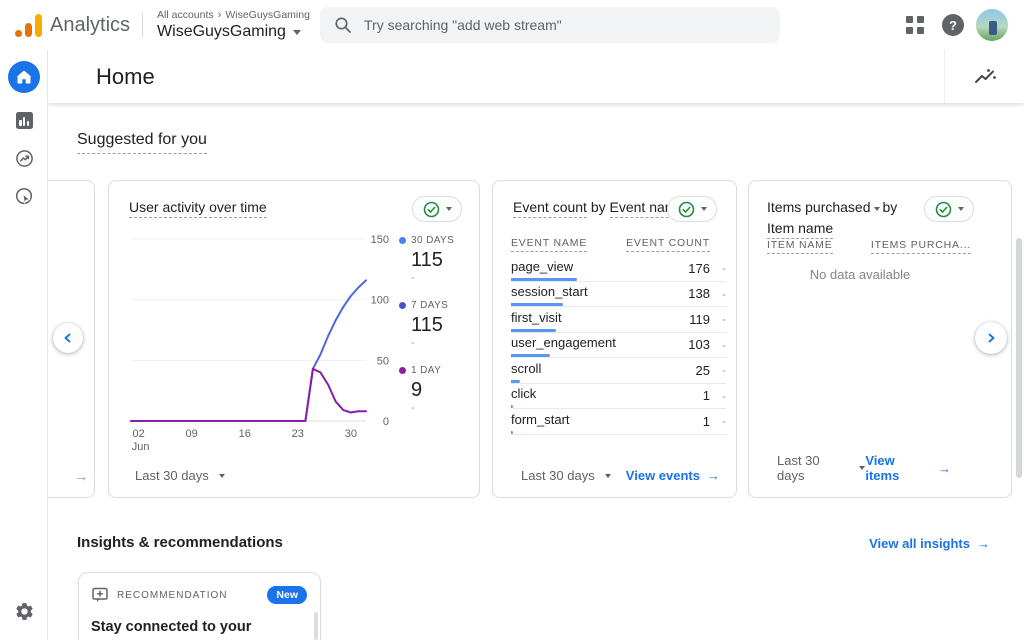 Image resolution: width=1024 pixels, height=640 pixels. What do you see at coordinates (550, 208) in the screenshot?
I see `card-title-metric: Event count` at bounding box center [550, 208].